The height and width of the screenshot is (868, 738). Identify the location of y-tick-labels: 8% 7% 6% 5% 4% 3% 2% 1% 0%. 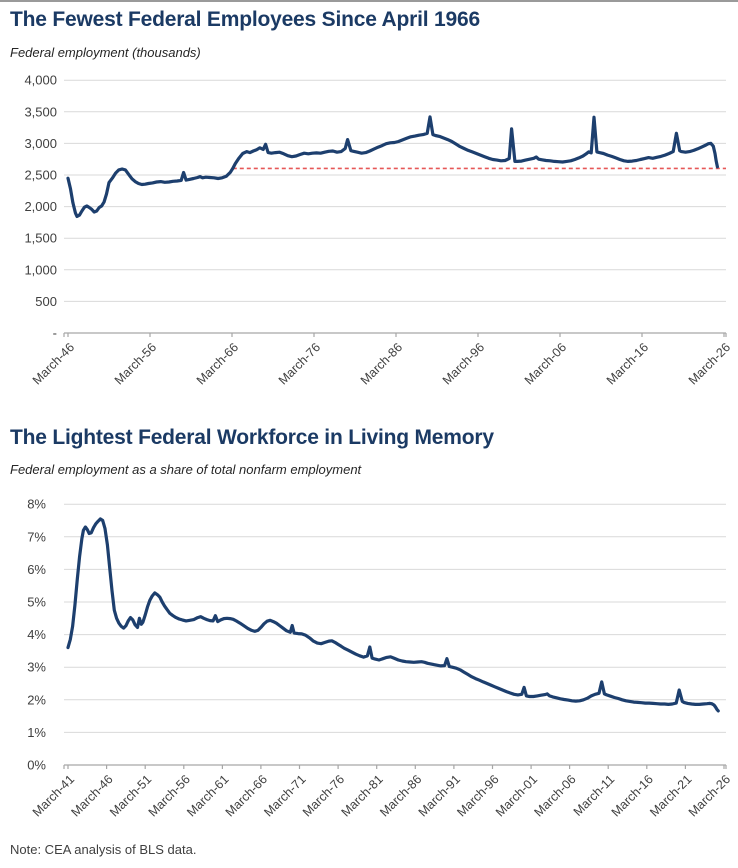
(36, 635).